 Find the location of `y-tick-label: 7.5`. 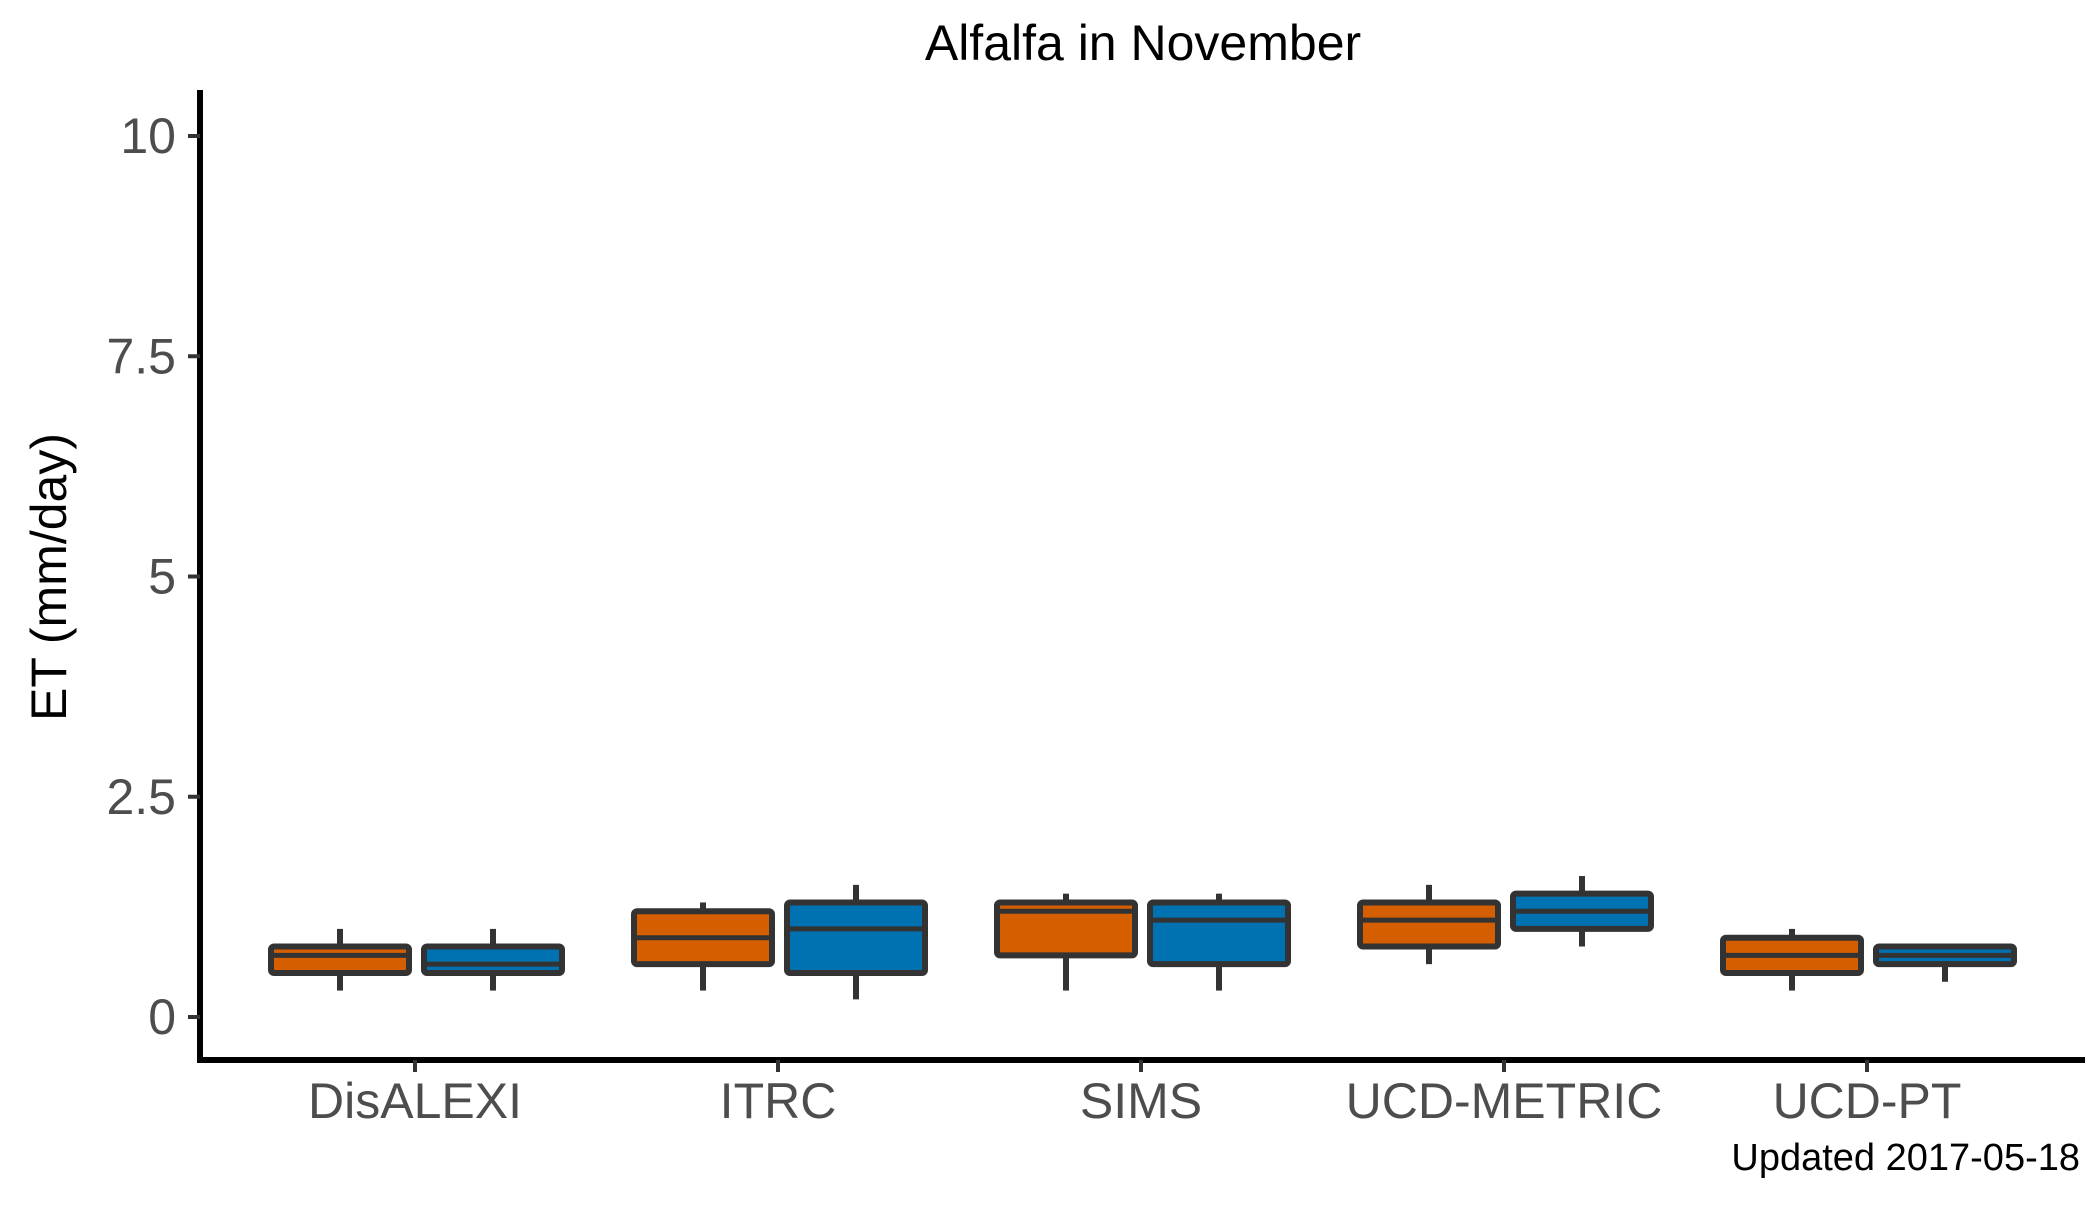

y-tick-label: 7.5 is located at coordinates (141, 356).